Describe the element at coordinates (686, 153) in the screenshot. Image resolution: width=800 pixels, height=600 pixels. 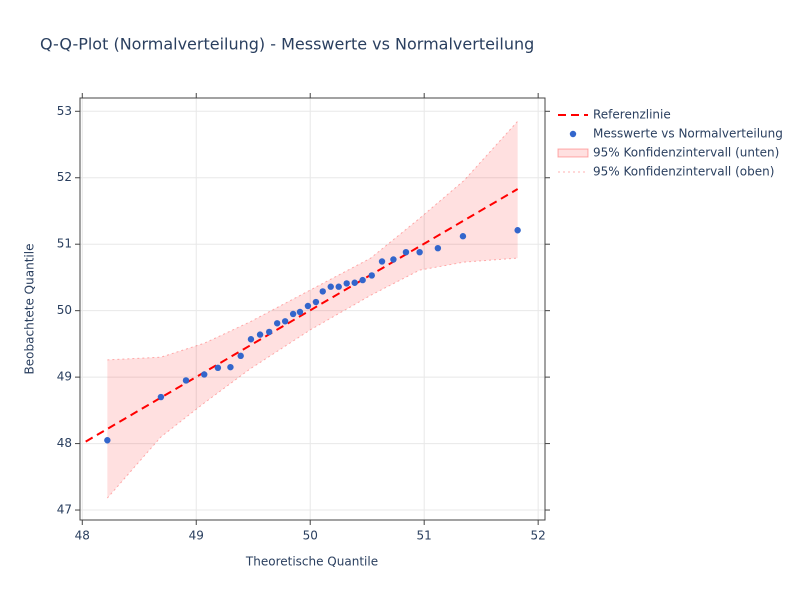
I see `legend-label: 95% Konfidenzintervall (unten)` at that location.